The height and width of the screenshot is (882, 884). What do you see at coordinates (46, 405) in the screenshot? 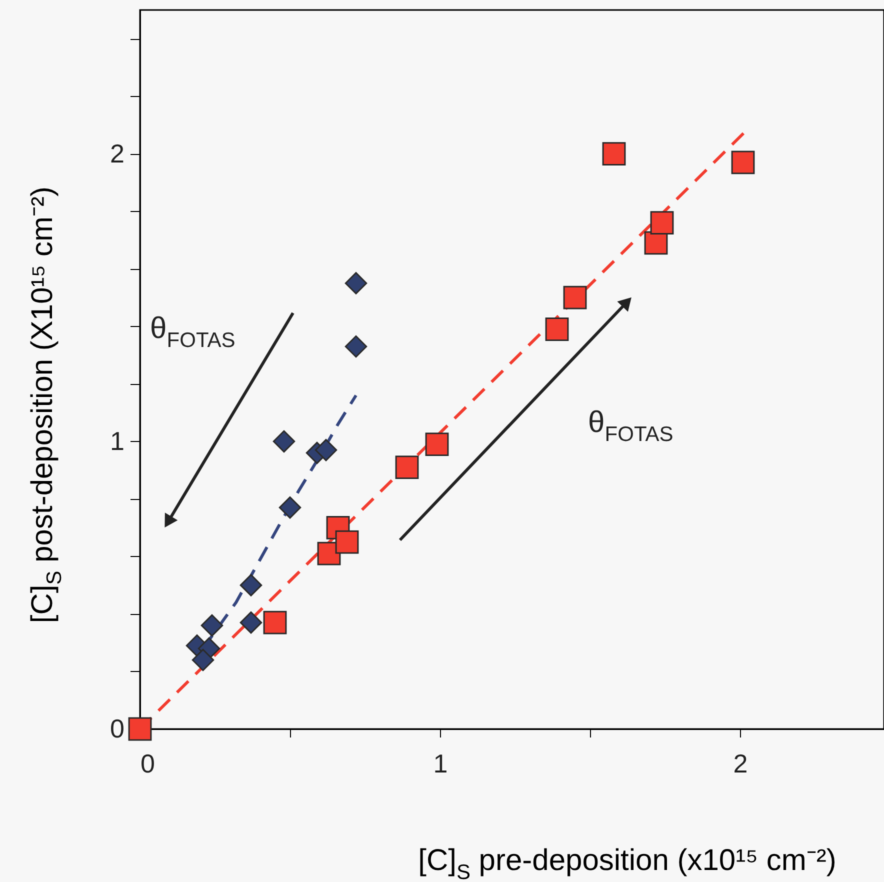
I see `y-axis-title: [C]S post-deposition (X10¹⁵ cm⁻²)` at bounding box center [46, 405].